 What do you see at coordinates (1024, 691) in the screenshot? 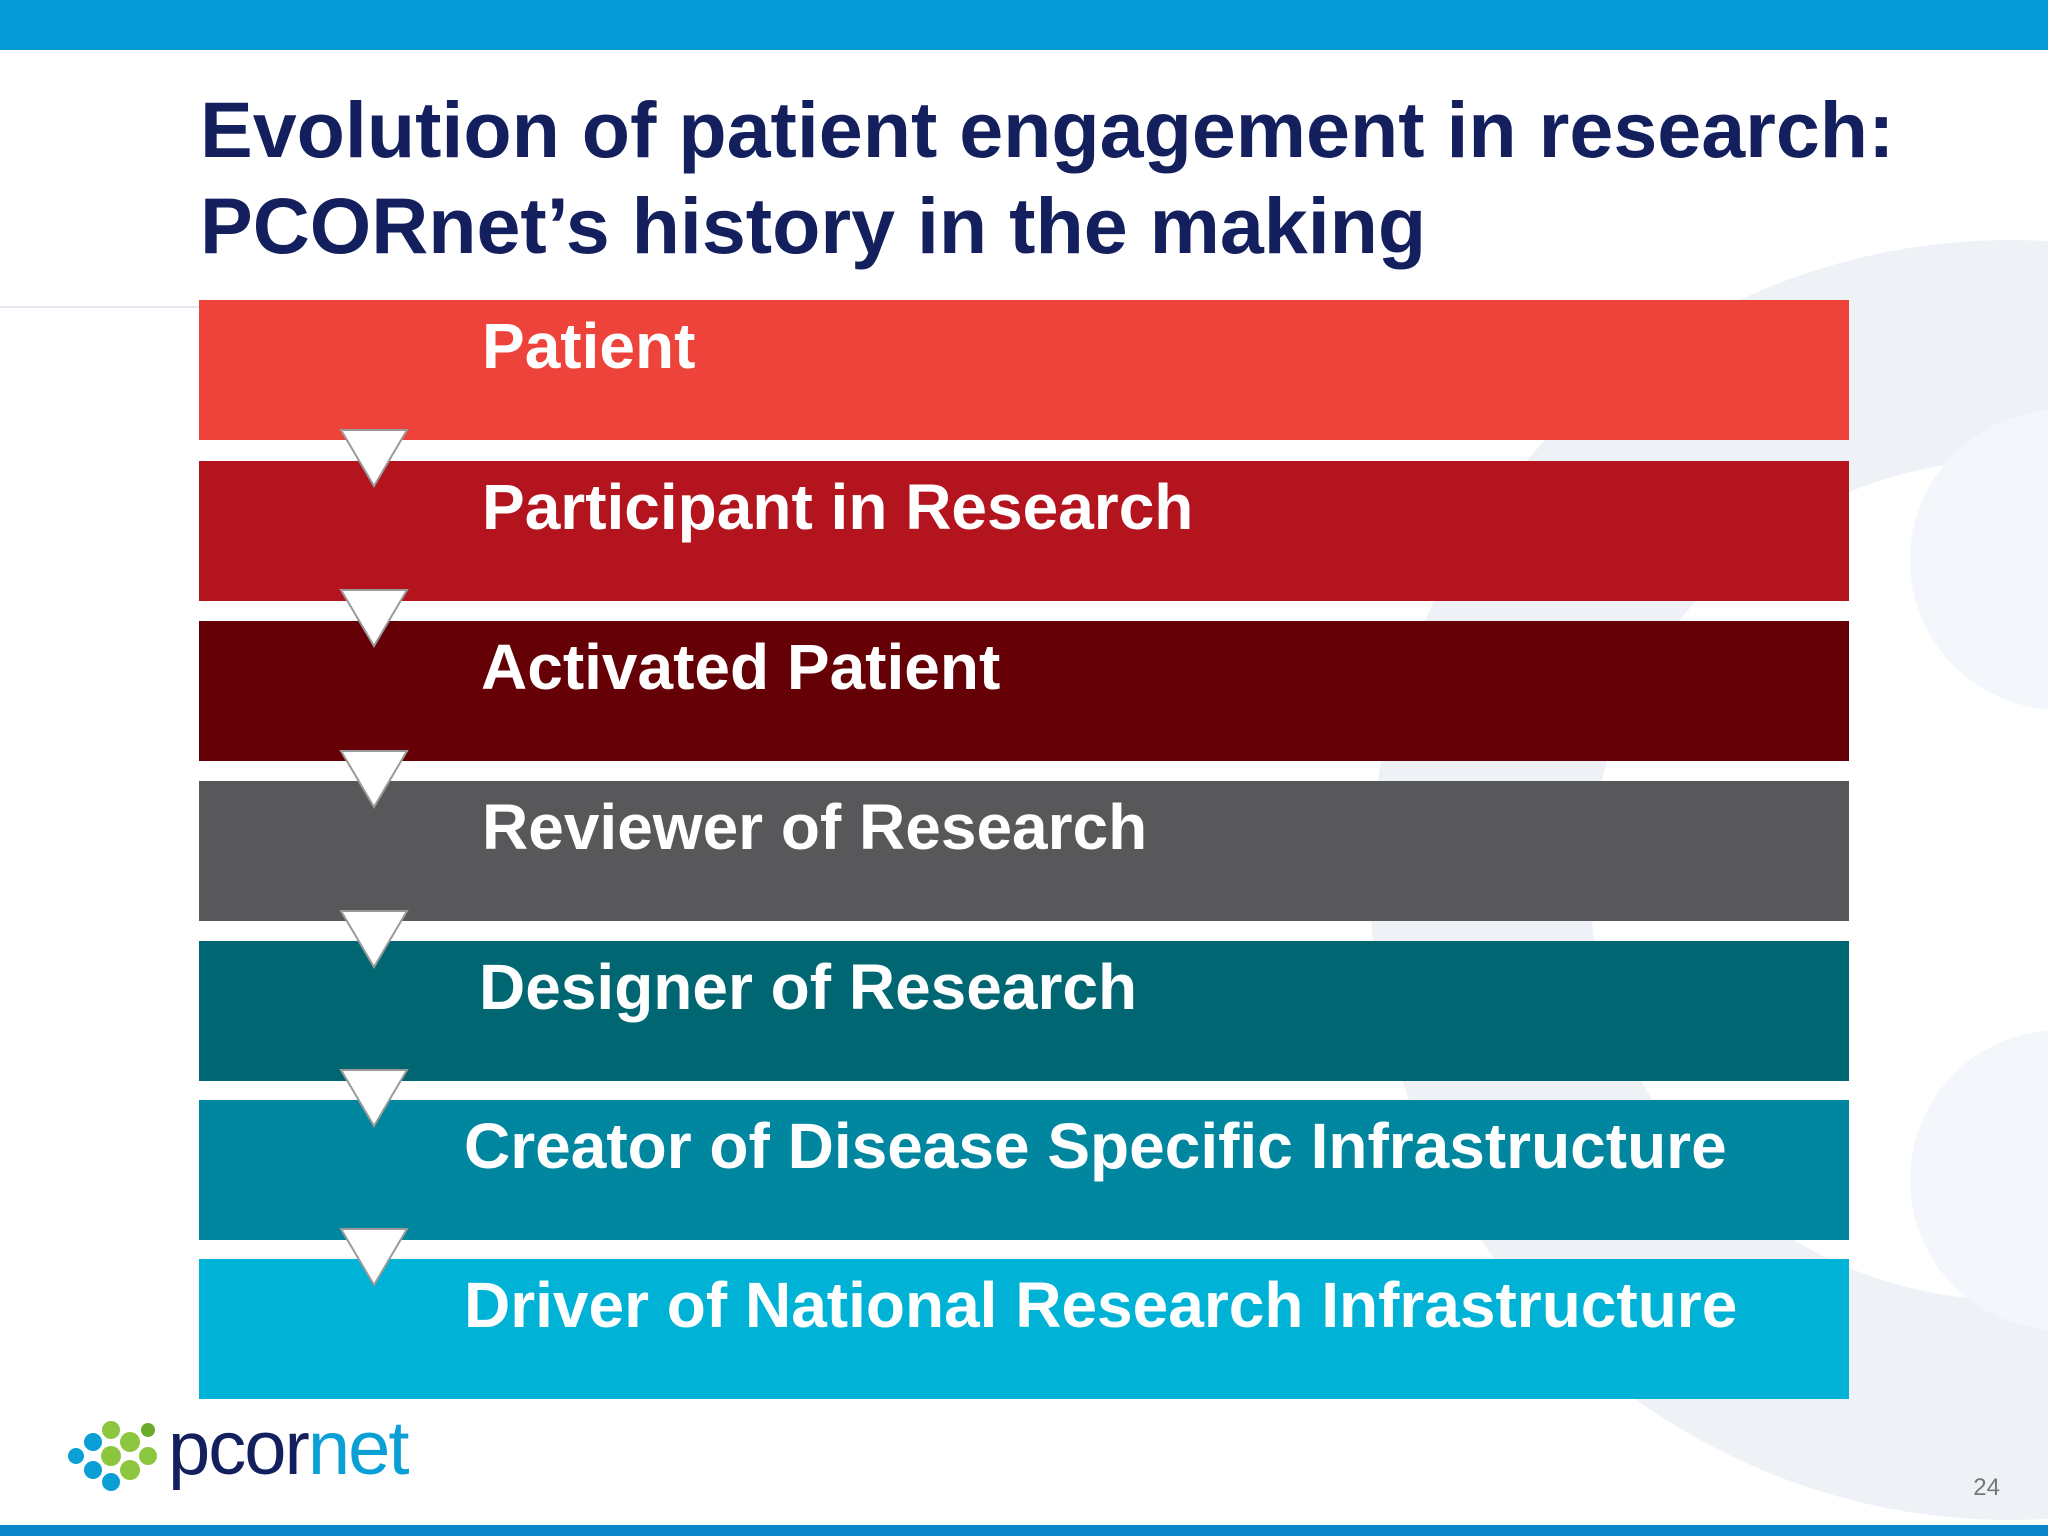
I see `stage-activated-patient: Activated Patient` at bounding box center [1024, 691].